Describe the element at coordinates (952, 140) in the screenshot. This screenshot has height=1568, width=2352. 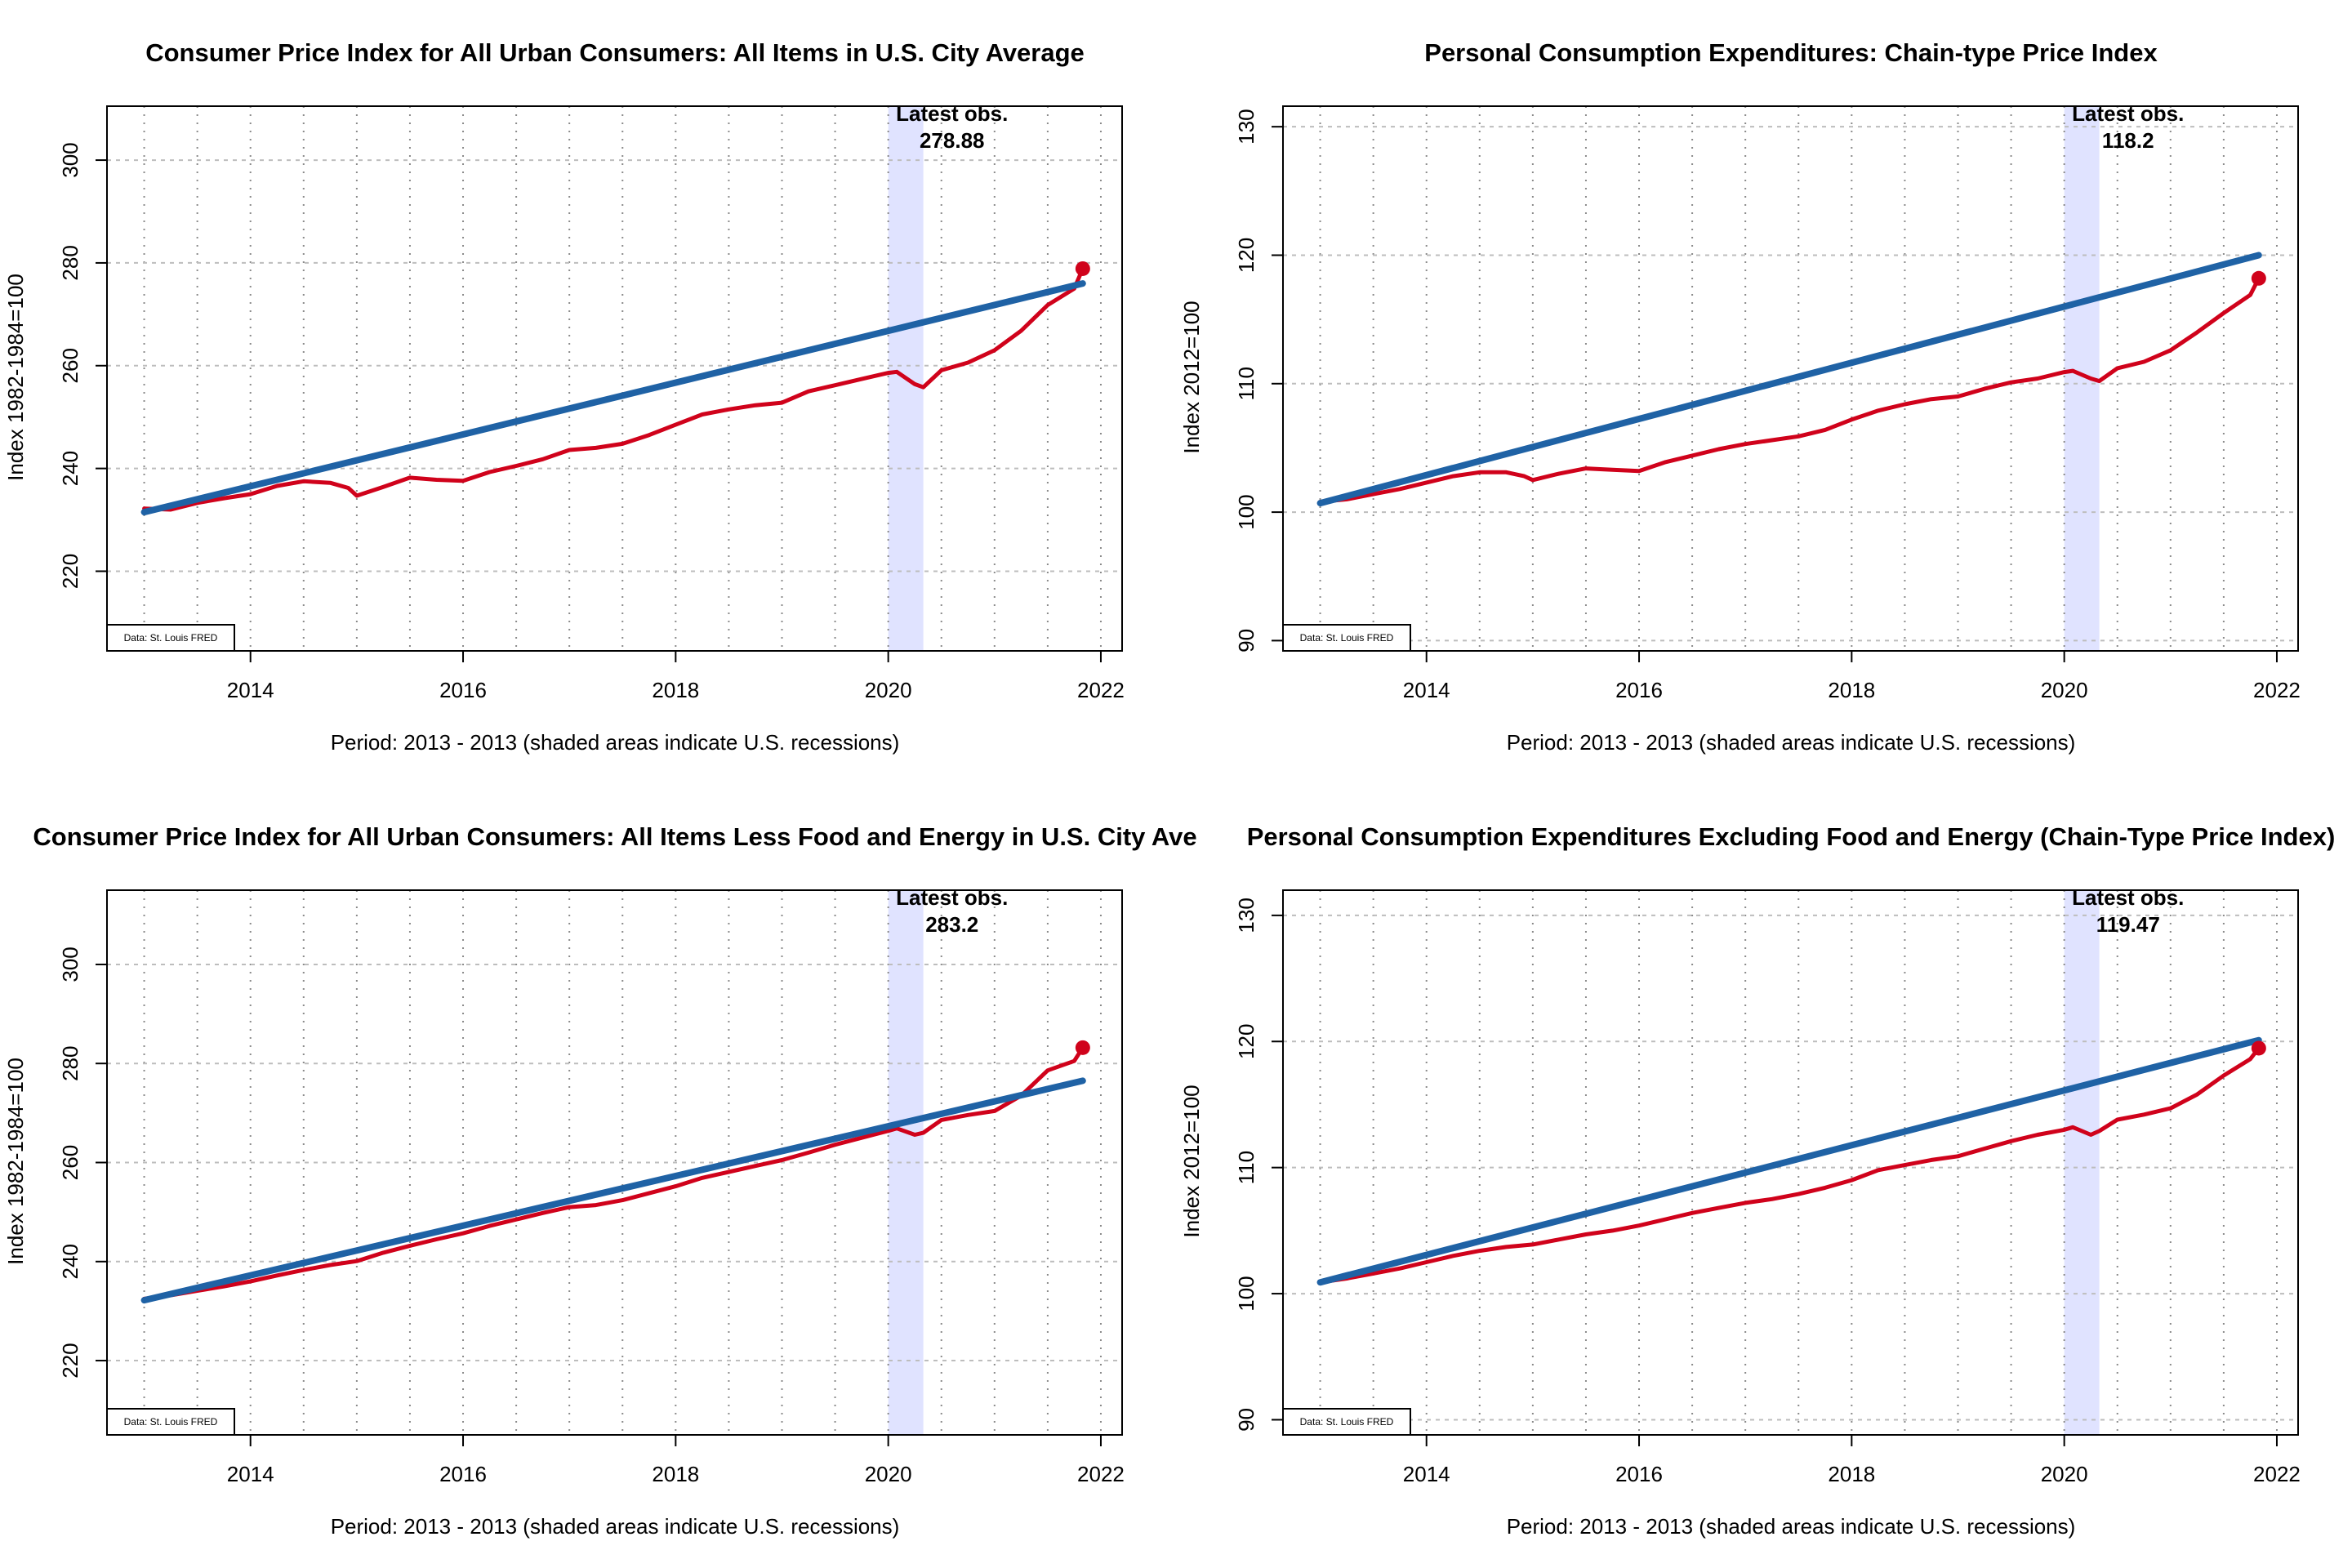
I see `latest-obs-value: 278.88` at that location.